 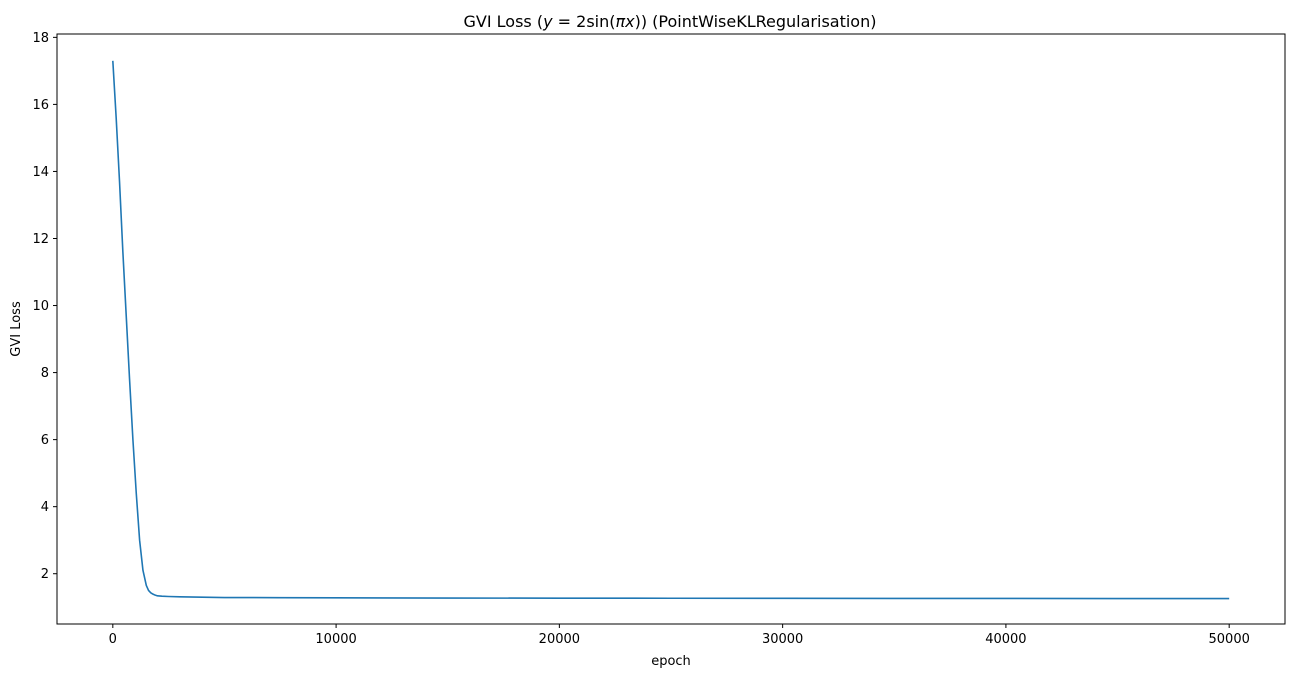 I want to click on y-tick-label: 10, so click(x=40, y=306).